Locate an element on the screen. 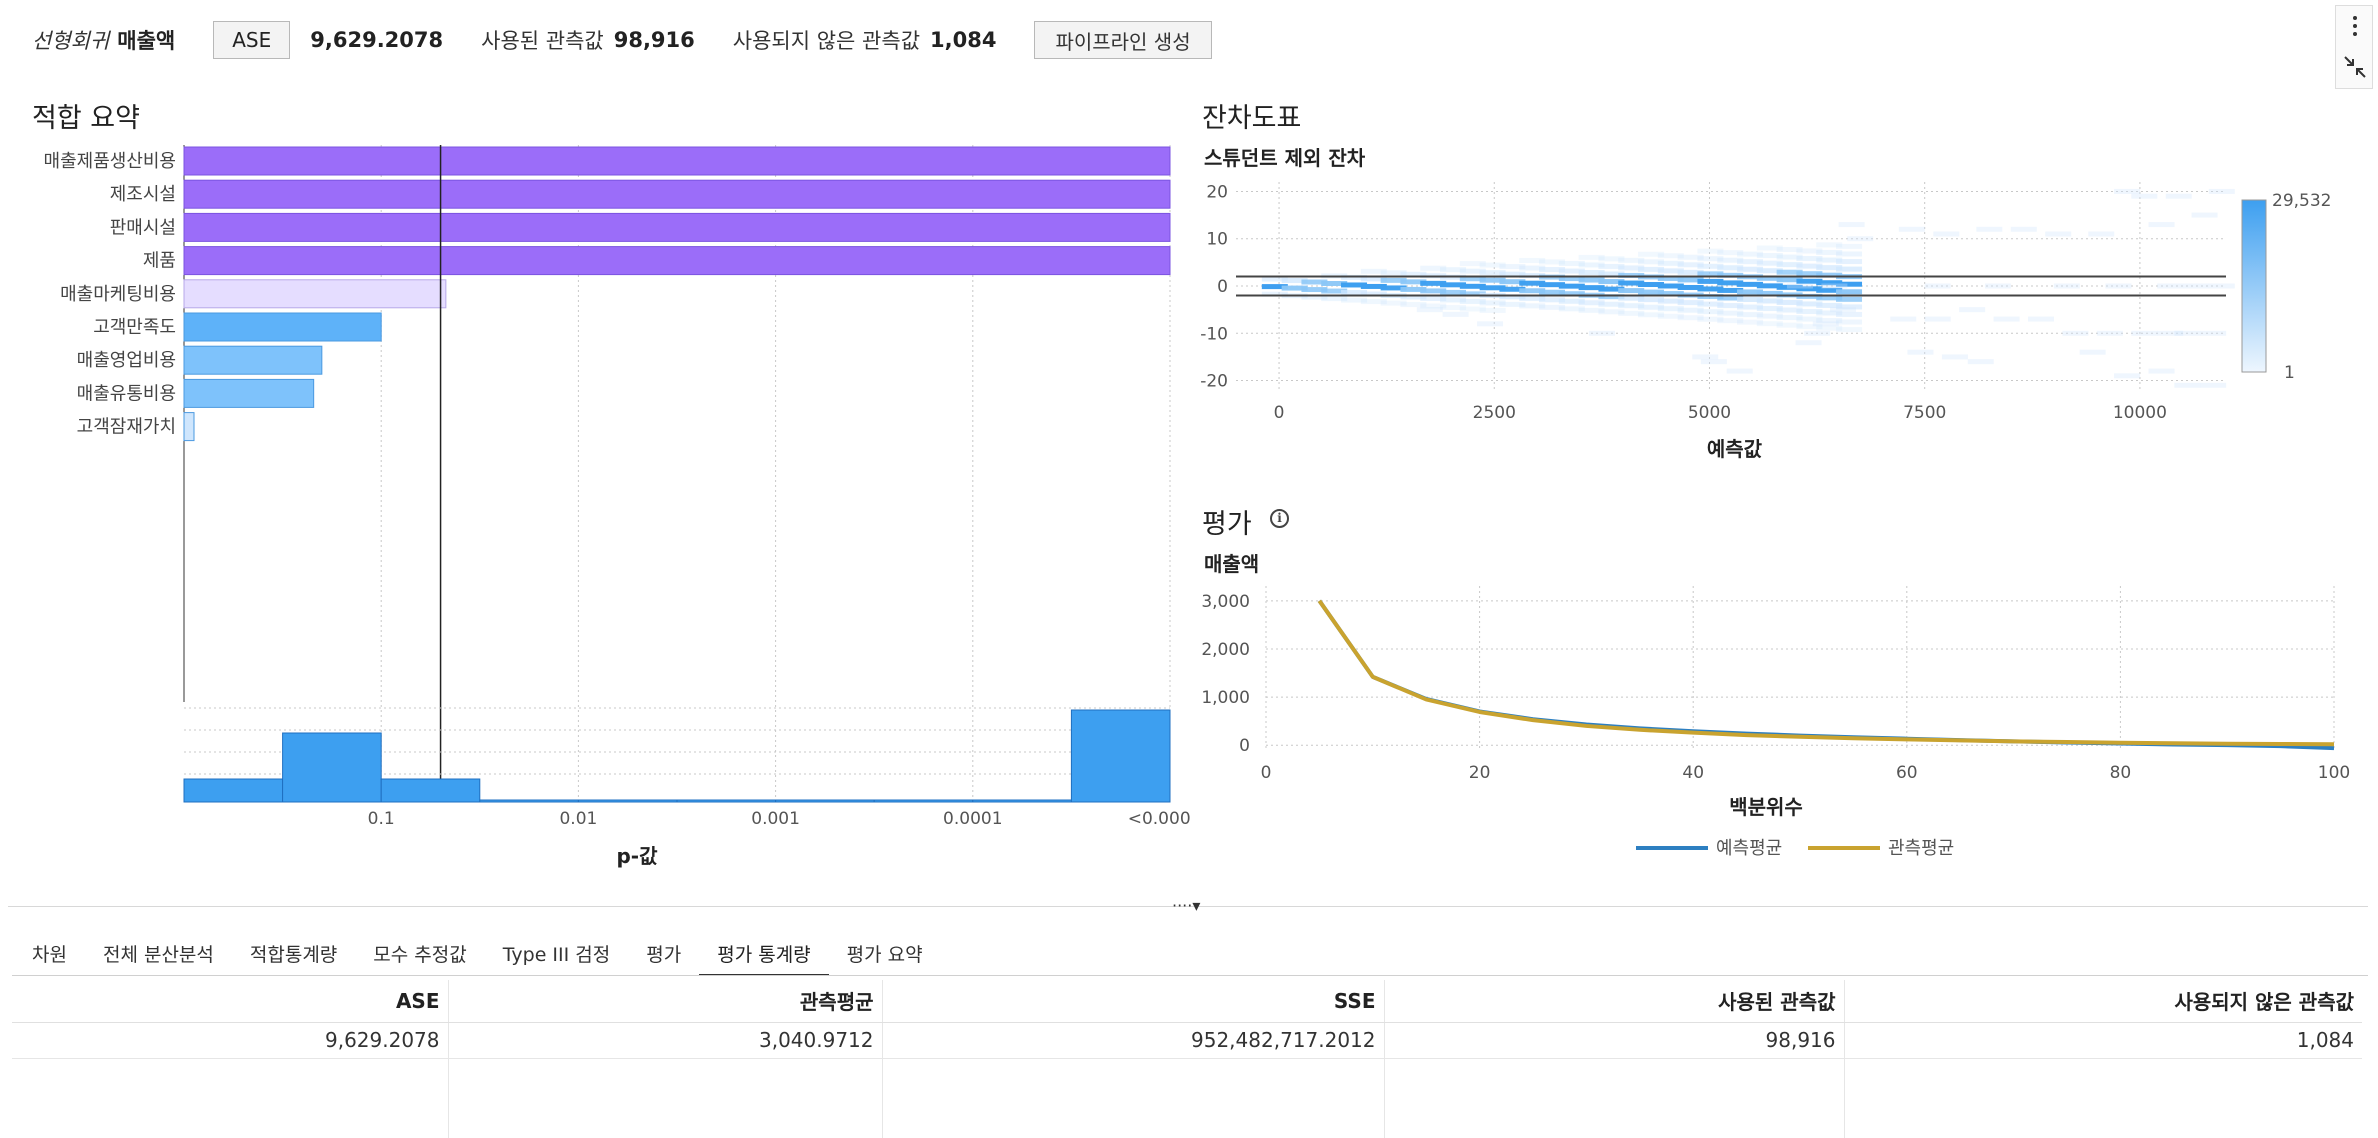 The width and height of the screenshot is (2378, 1138). column-header: 관측평균 is located at coordinates (665, 1001).